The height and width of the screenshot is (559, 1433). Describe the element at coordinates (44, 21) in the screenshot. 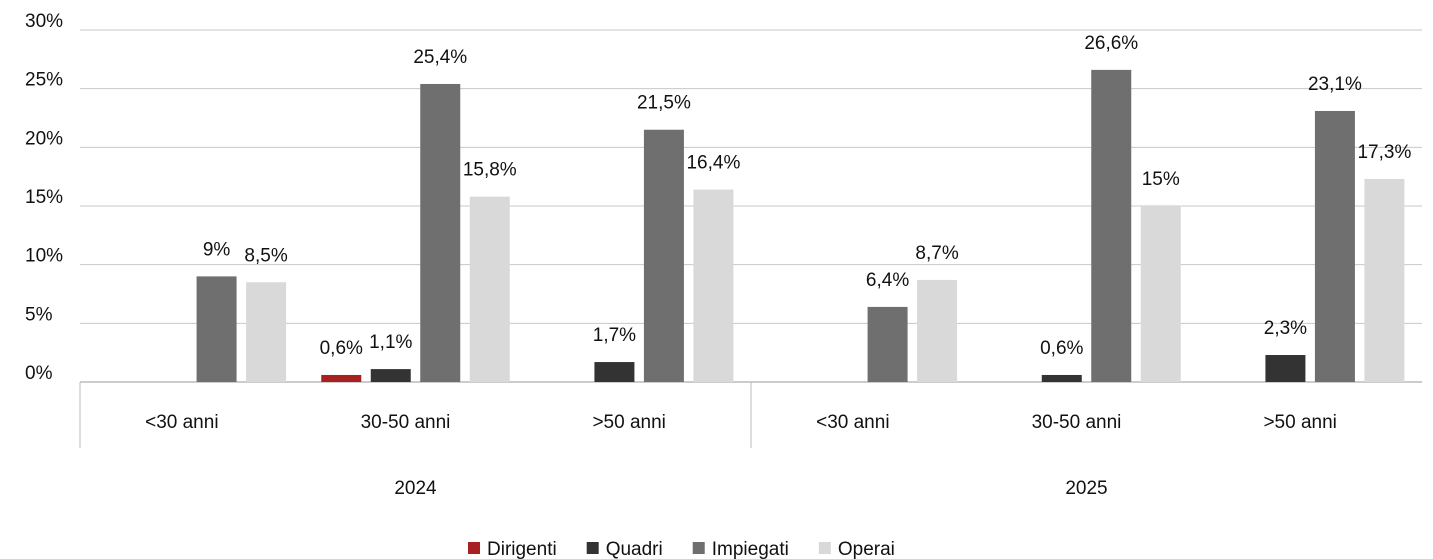

I see `y-tick-label: 30%` at that location.